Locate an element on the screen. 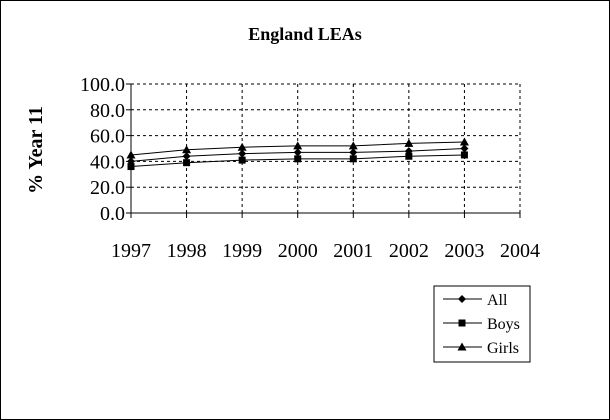  legend-label: Boys is located at coordinates (503, 324).